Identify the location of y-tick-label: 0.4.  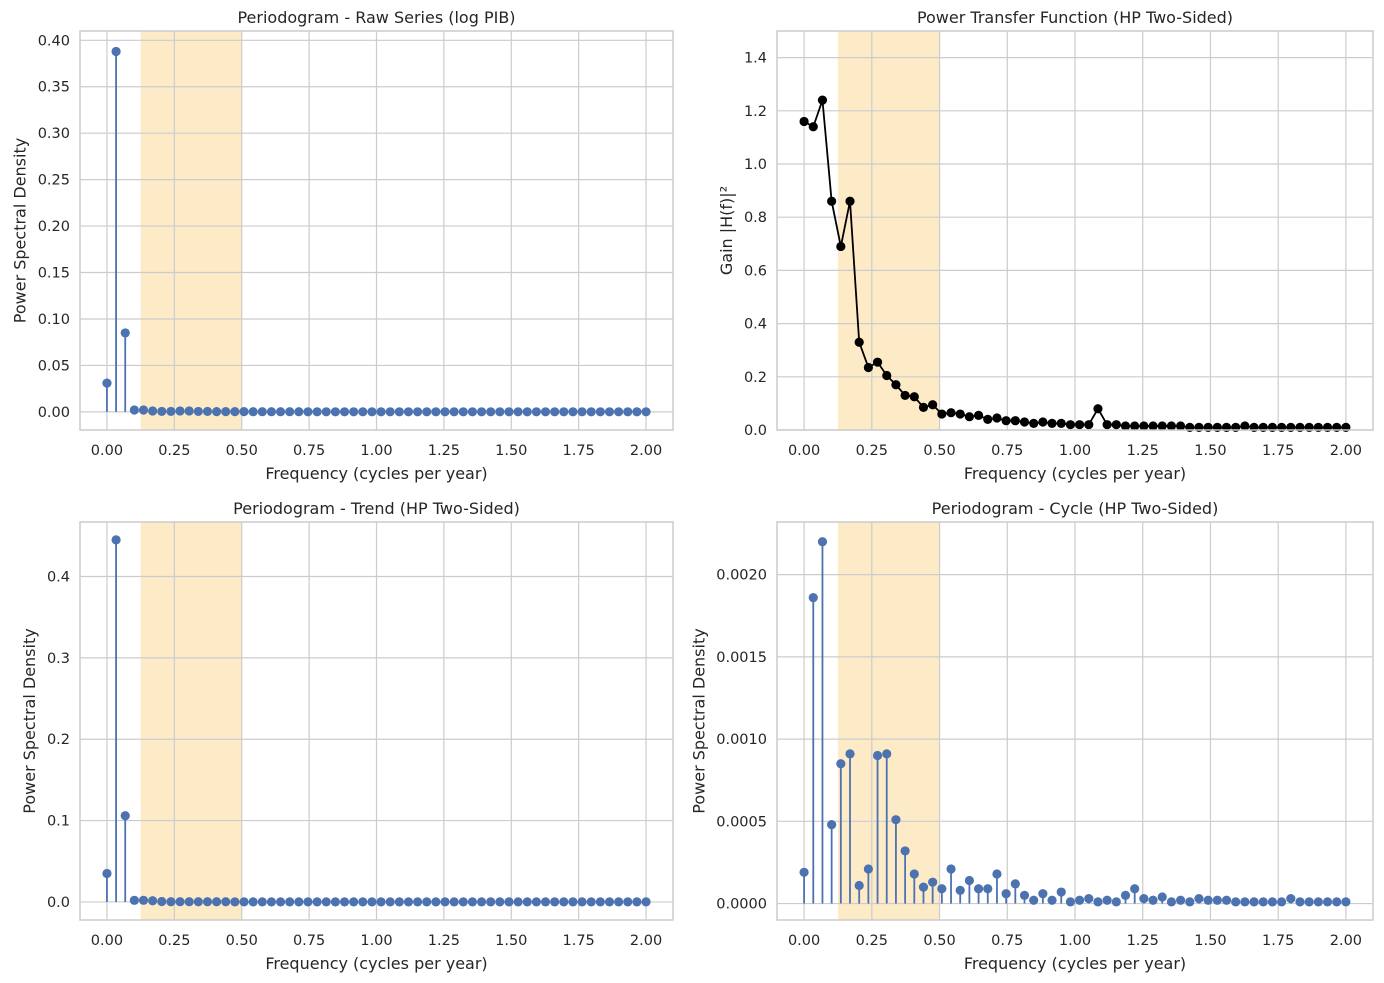
(755, 325).